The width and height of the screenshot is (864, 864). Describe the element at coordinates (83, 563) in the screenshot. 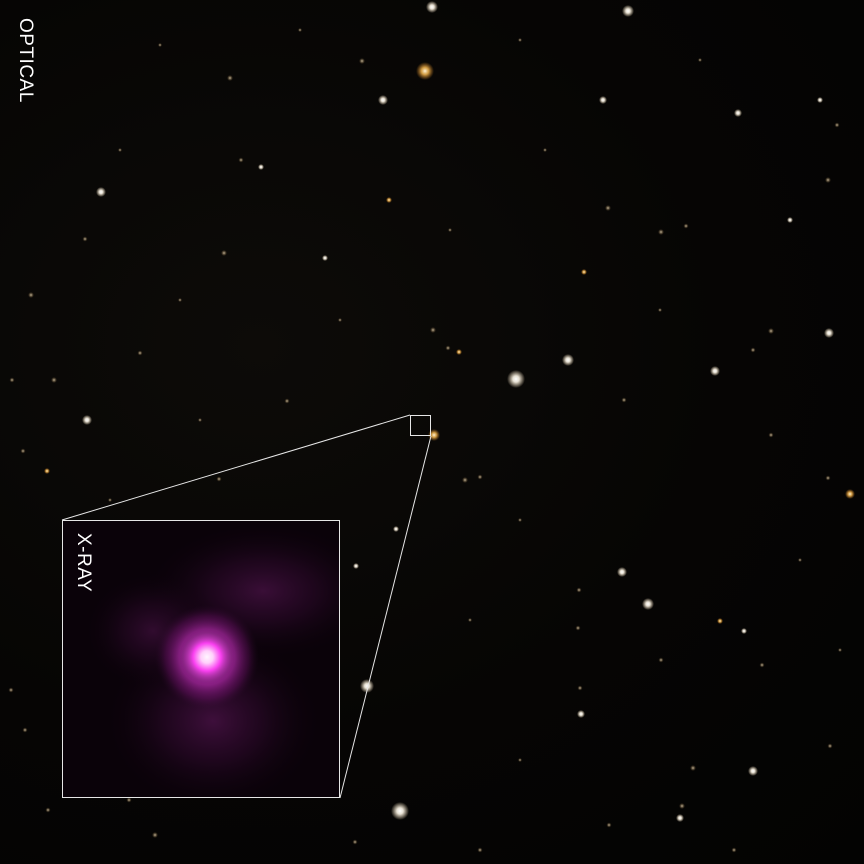

I see `xray-label: X-RAY` at that location.